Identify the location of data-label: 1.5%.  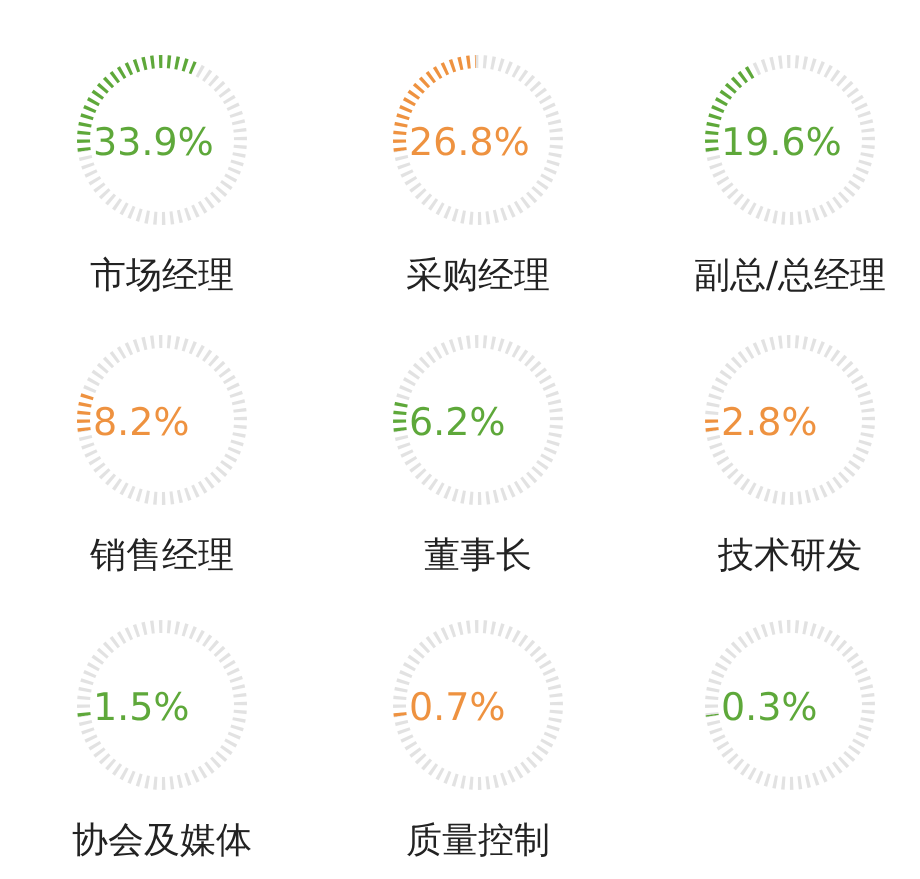
(141, 707).